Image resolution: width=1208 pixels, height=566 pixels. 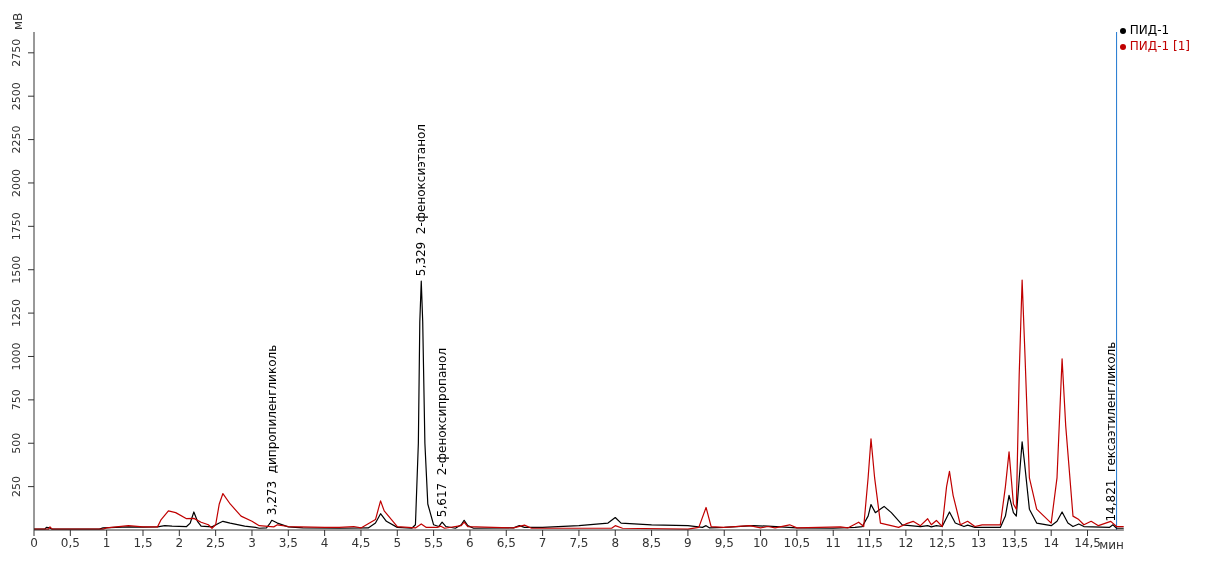 What do you see at coordinates (1051, 542) in the screenshot?
I see `x-tick-label: 14` at bounding box center [1051, 542].